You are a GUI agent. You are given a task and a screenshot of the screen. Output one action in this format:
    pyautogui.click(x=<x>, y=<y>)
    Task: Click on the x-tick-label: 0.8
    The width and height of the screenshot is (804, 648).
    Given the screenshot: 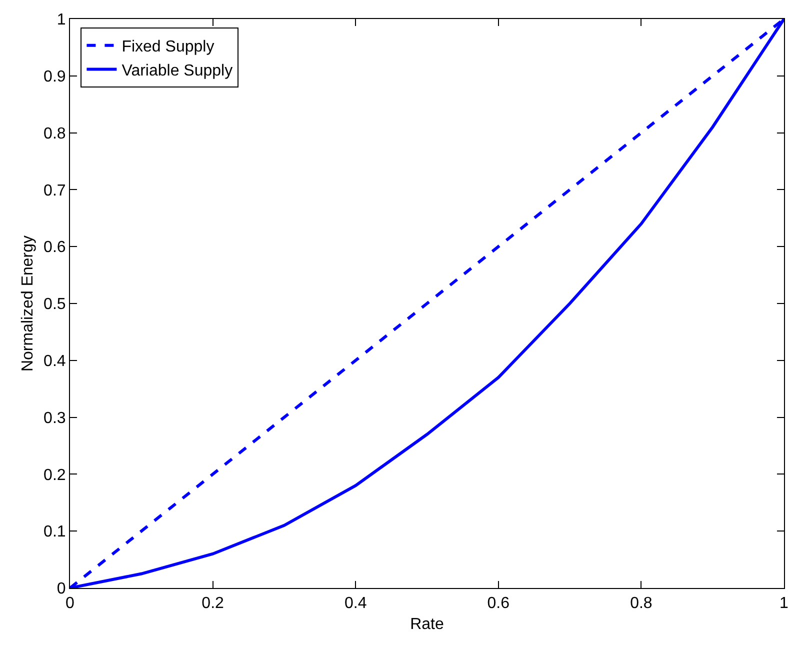 What is the action you would take?
    pyautogui.click(x=641, y=603)
    